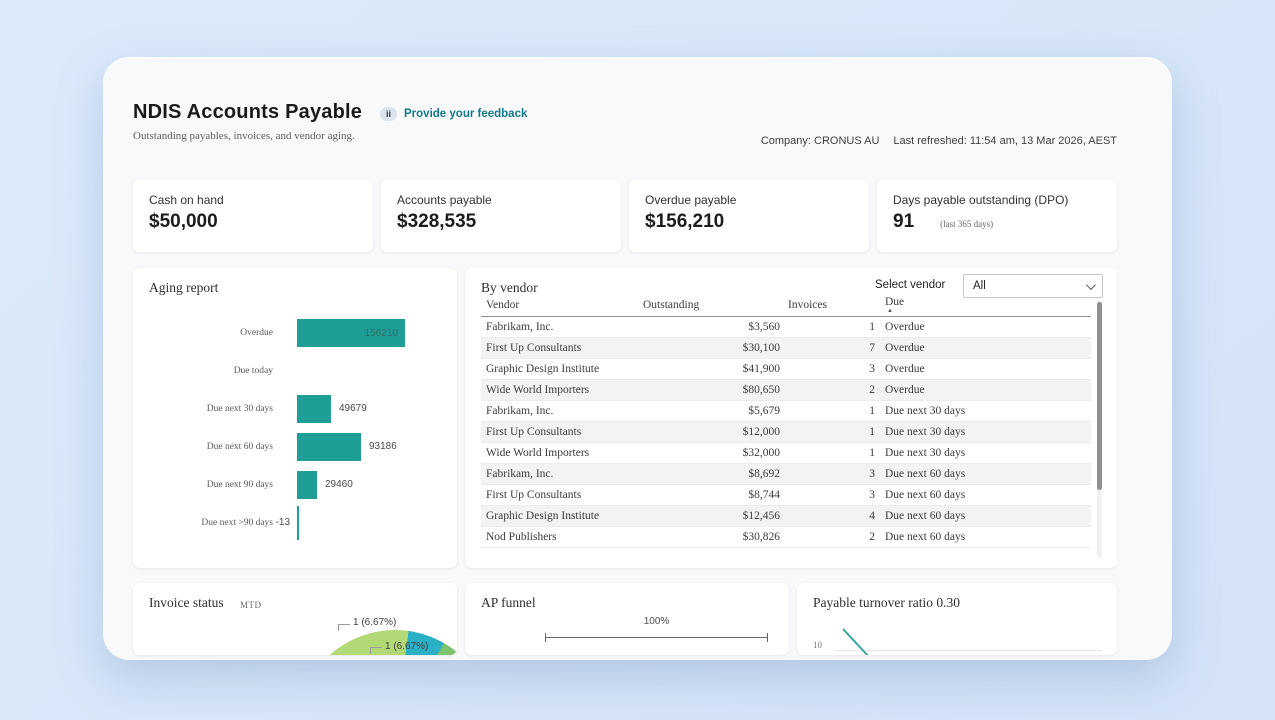  What do you see at coordinates (786, 411) in the screenshot?
I see `table-row: Fabrikam, Inc. $5,679 1 Due next 30 days` at bounding box center [786, 411].